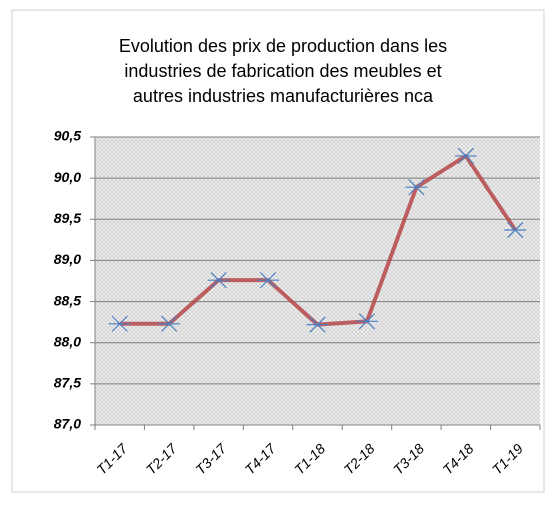 This screenshot has height=505, width=555. What do you see at coordinates (67, 424) in the screenshot?
I see `y-tick-label: 87,0` at bounding box center [67, 424].